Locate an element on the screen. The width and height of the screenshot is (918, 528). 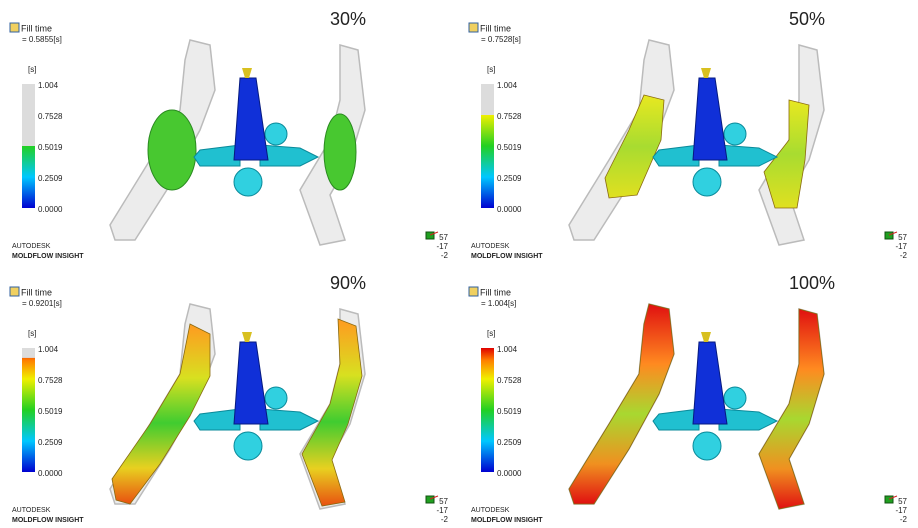
percent-label: 50% is located at coordinates (807, 19).